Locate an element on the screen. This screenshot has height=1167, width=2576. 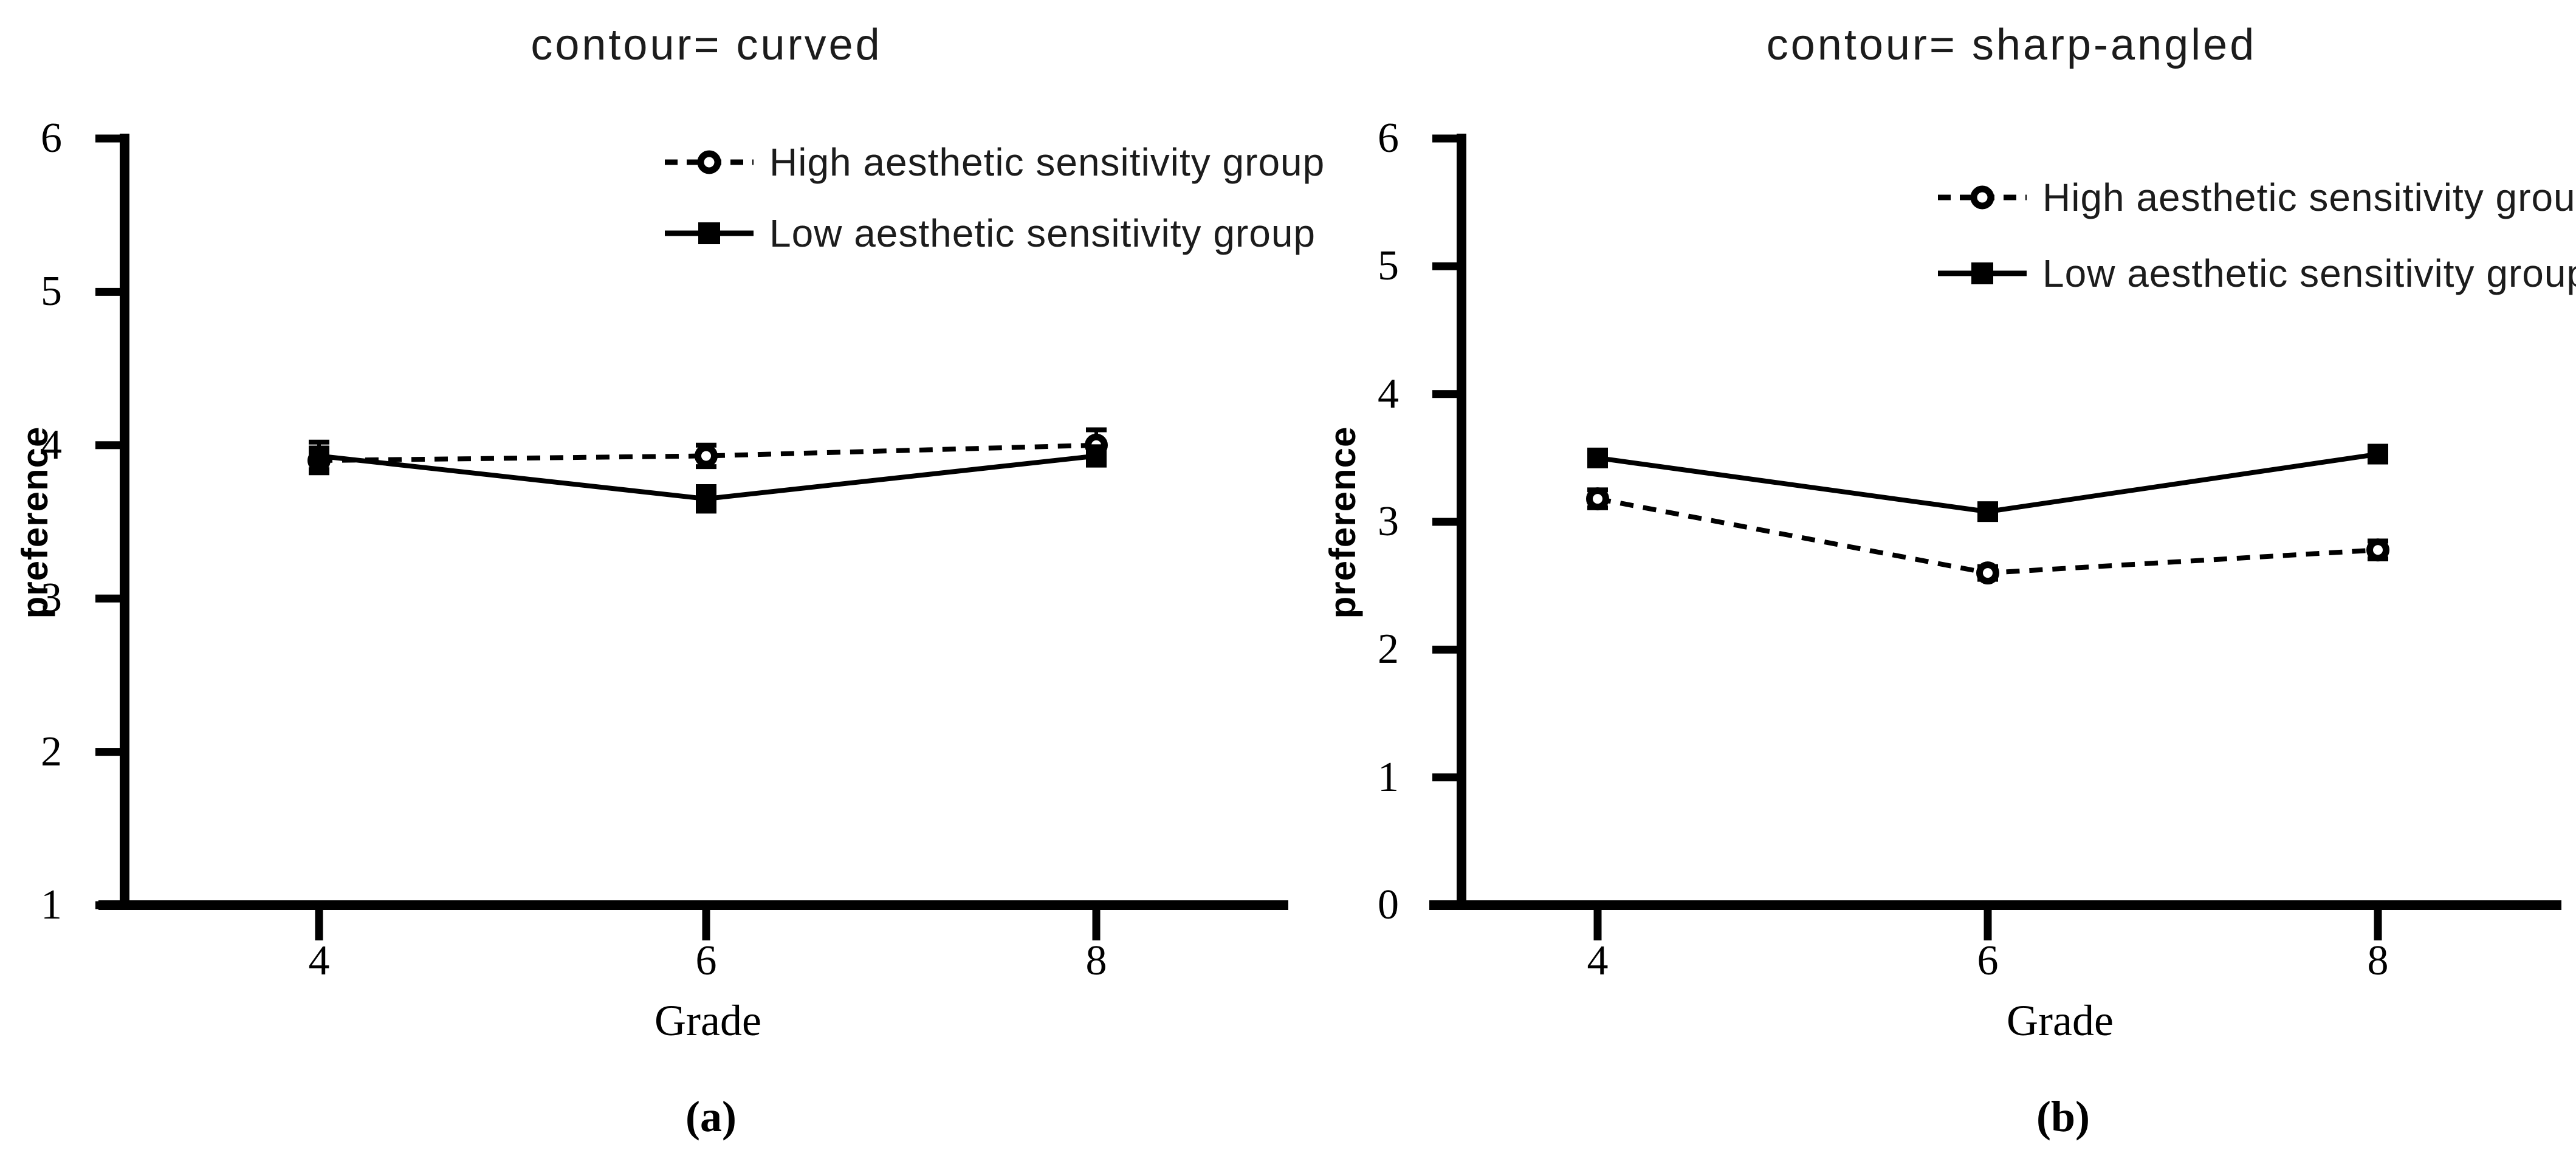
panel-a-title: contour= curved is located at coordinates (706, 45).